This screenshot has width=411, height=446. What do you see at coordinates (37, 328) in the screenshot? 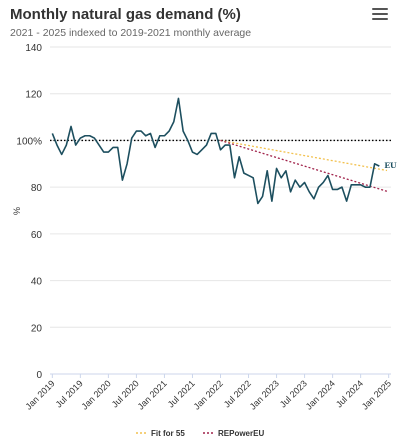
I see `y-tick-label: 20` at bounding box center [37, 328].